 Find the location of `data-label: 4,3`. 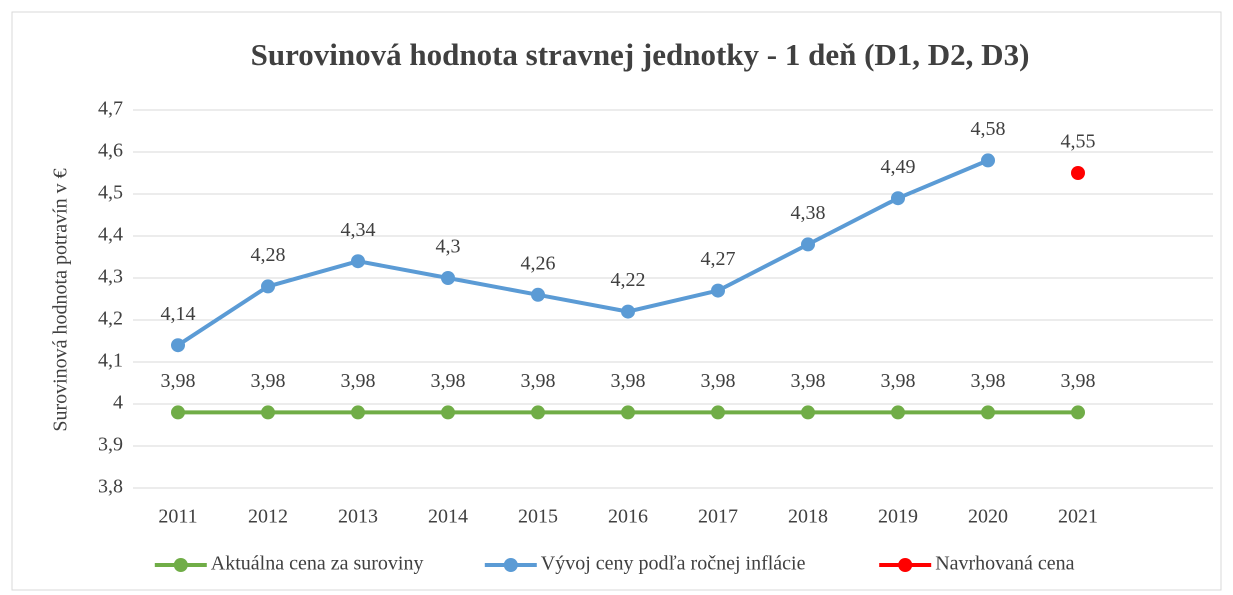

data-label: 4,3 is located at coordinates (448, 247).